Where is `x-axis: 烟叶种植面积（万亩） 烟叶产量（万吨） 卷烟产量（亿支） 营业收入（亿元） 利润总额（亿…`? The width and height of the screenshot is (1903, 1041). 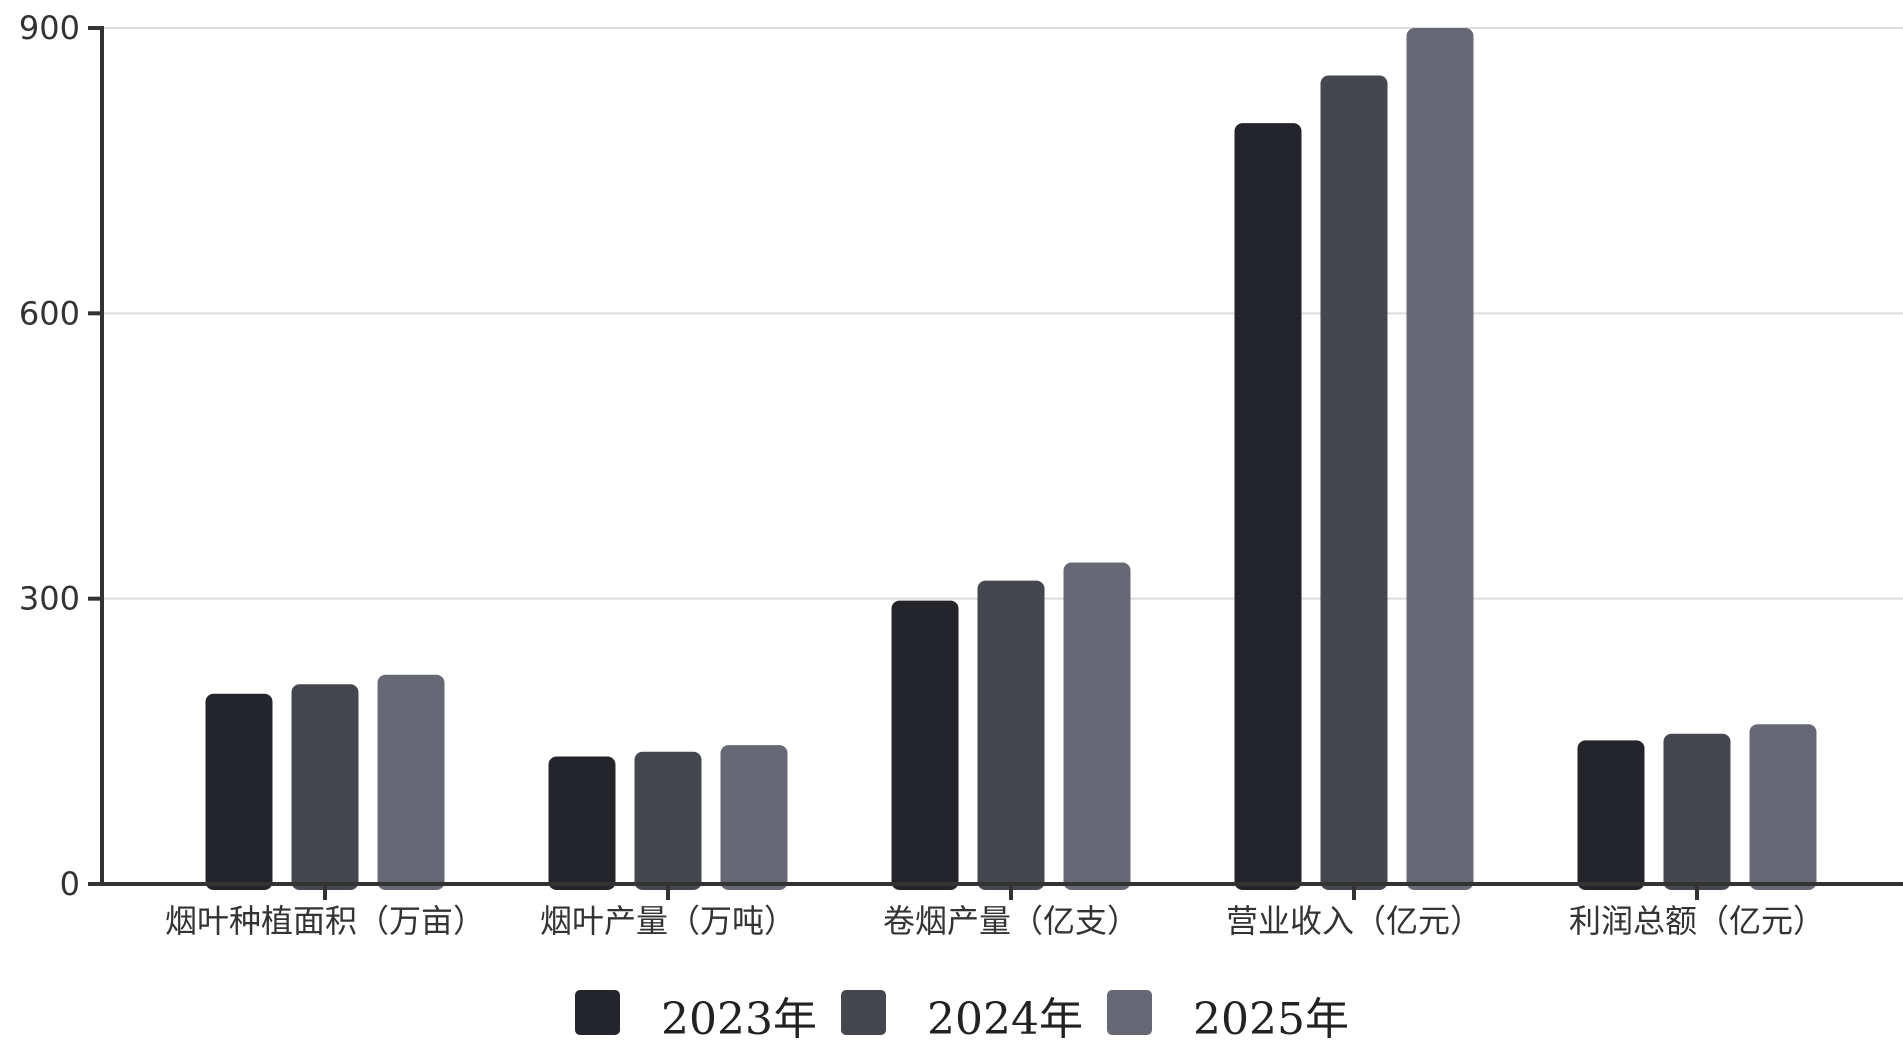
x-axis: 烟叶种植面积（万亩） 烟叶产量（万吨） 卷烟产量（亿支） 营业收入（亿元） 利润总额（亿… is located at coordinates (1001, 911).